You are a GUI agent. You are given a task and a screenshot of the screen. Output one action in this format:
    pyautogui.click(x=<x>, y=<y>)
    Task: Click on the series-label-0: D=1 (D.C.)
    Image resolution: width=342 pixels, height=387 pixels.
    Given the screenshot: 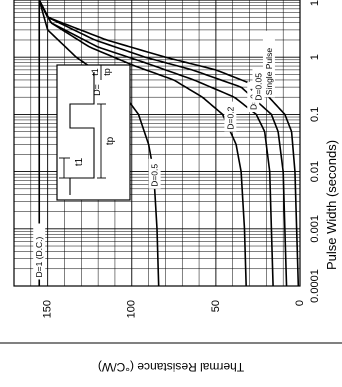 What is the action you would take?
    pyautogui.click(x=39, y=256)
    